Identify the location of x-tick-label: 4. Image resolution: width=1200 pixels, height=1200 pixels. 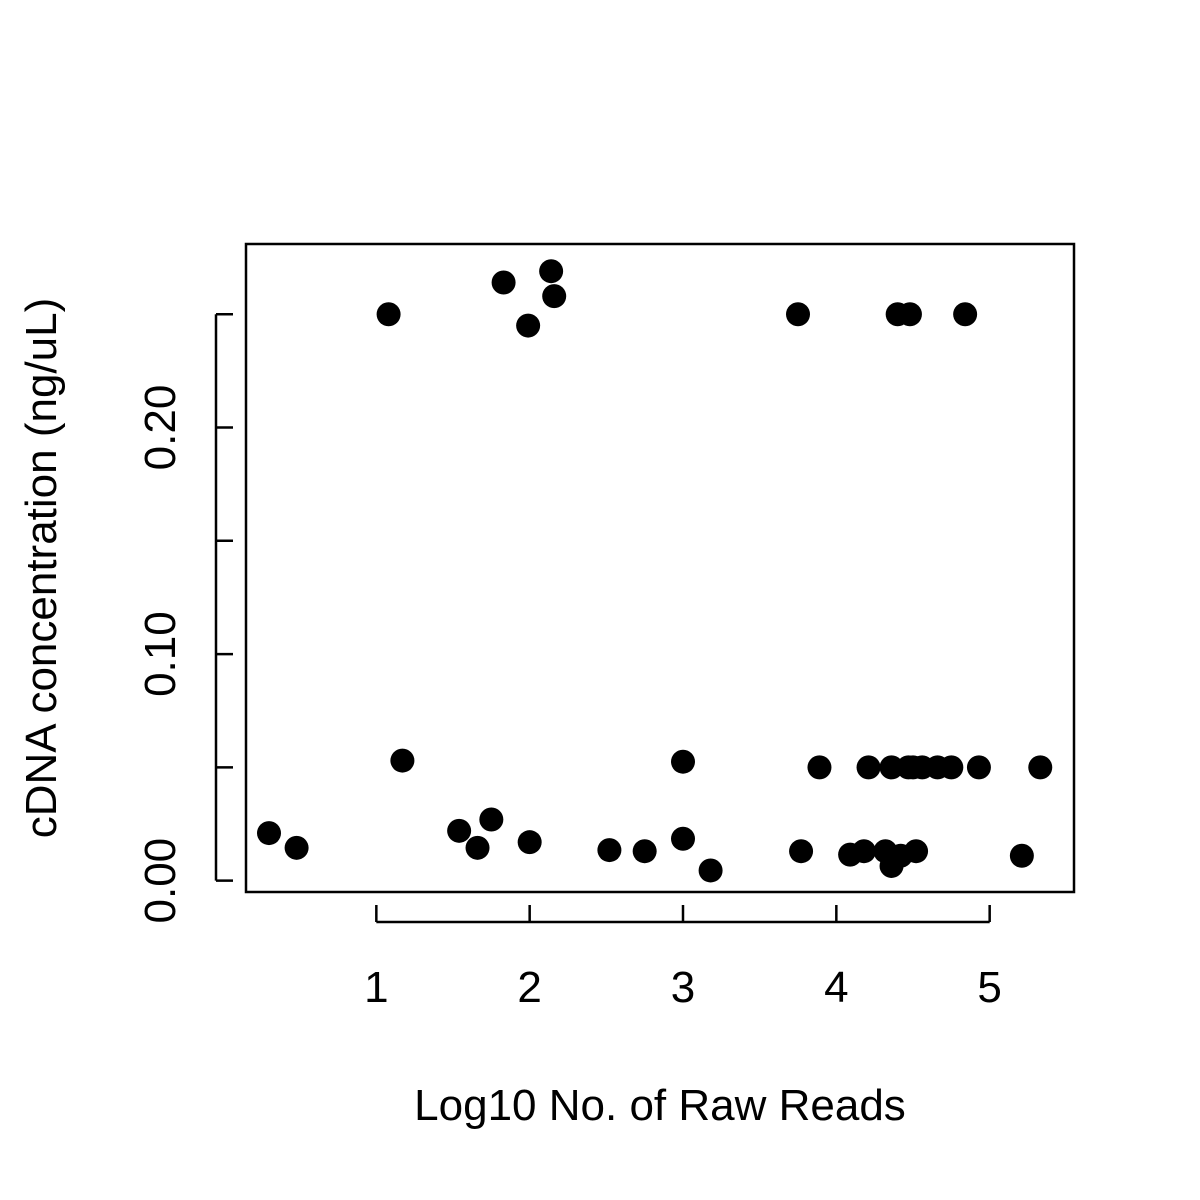
(836, 987).